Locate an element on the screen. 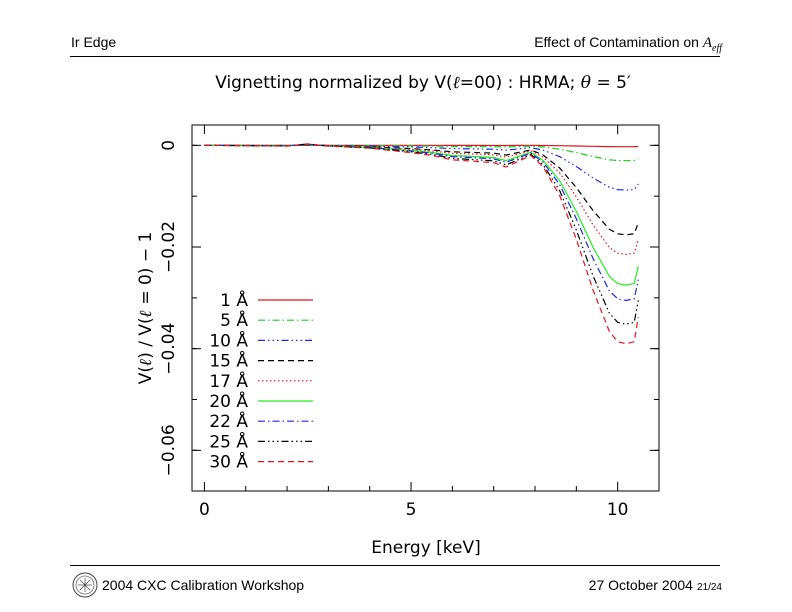 This screenshot has width=792, height=612. ylabel-part: = 0) − 1 is located at coordinates (146, 271).